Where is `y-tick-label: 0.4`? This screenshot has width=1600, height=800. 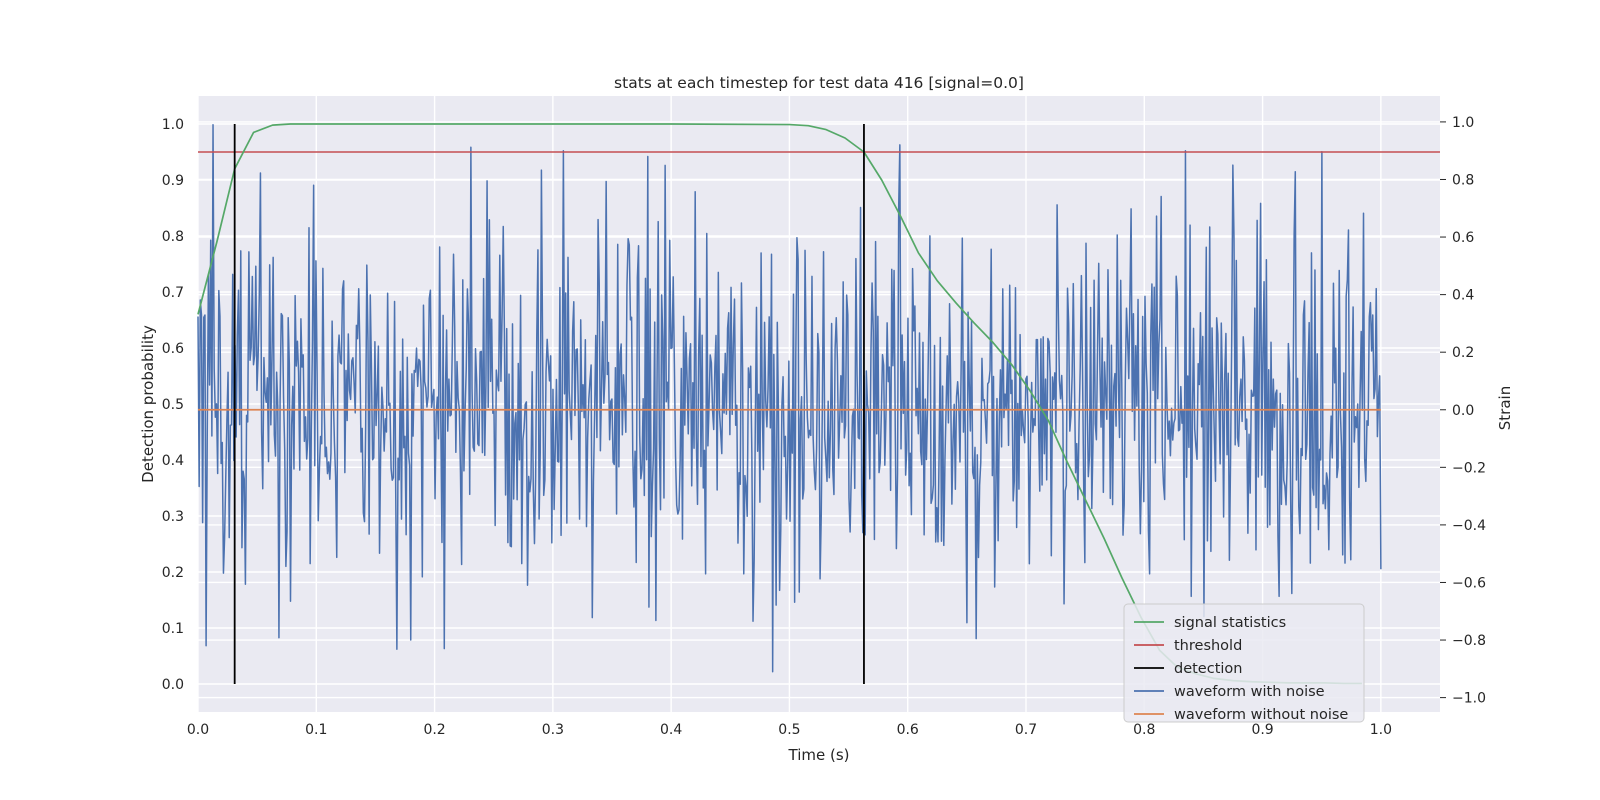
y-tick-label: 0.4 is located at coordinates (173, 461).